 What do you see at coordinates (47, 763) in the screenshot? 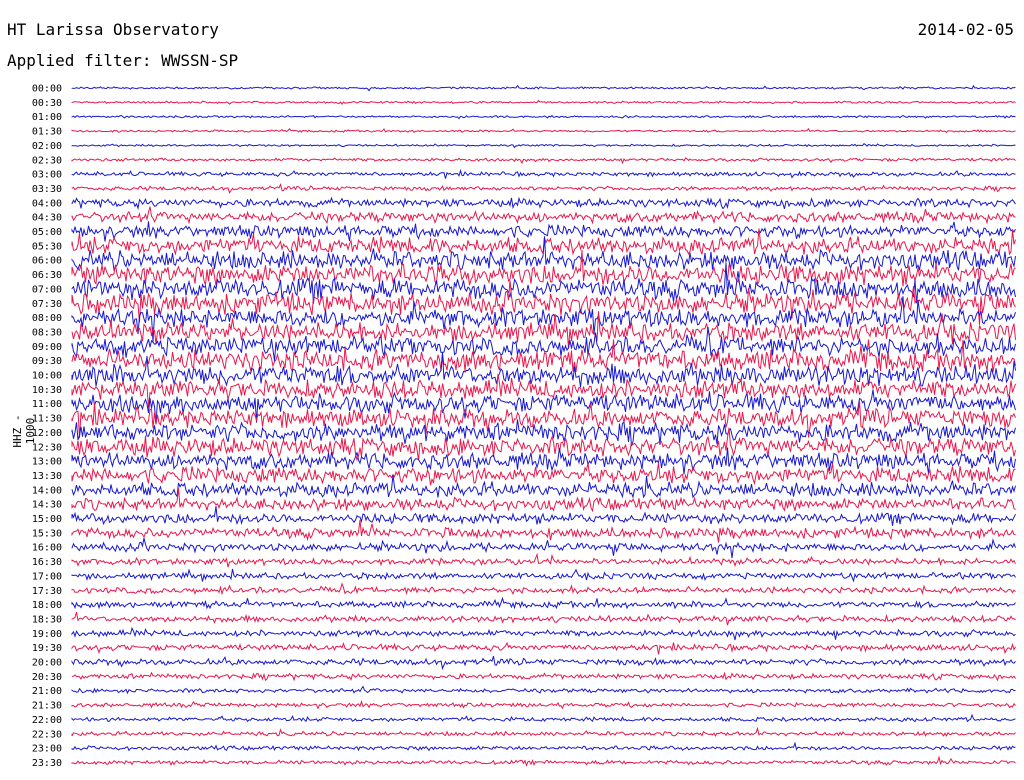
I see `row-label: 23:30` at bounding box center [47, 763].